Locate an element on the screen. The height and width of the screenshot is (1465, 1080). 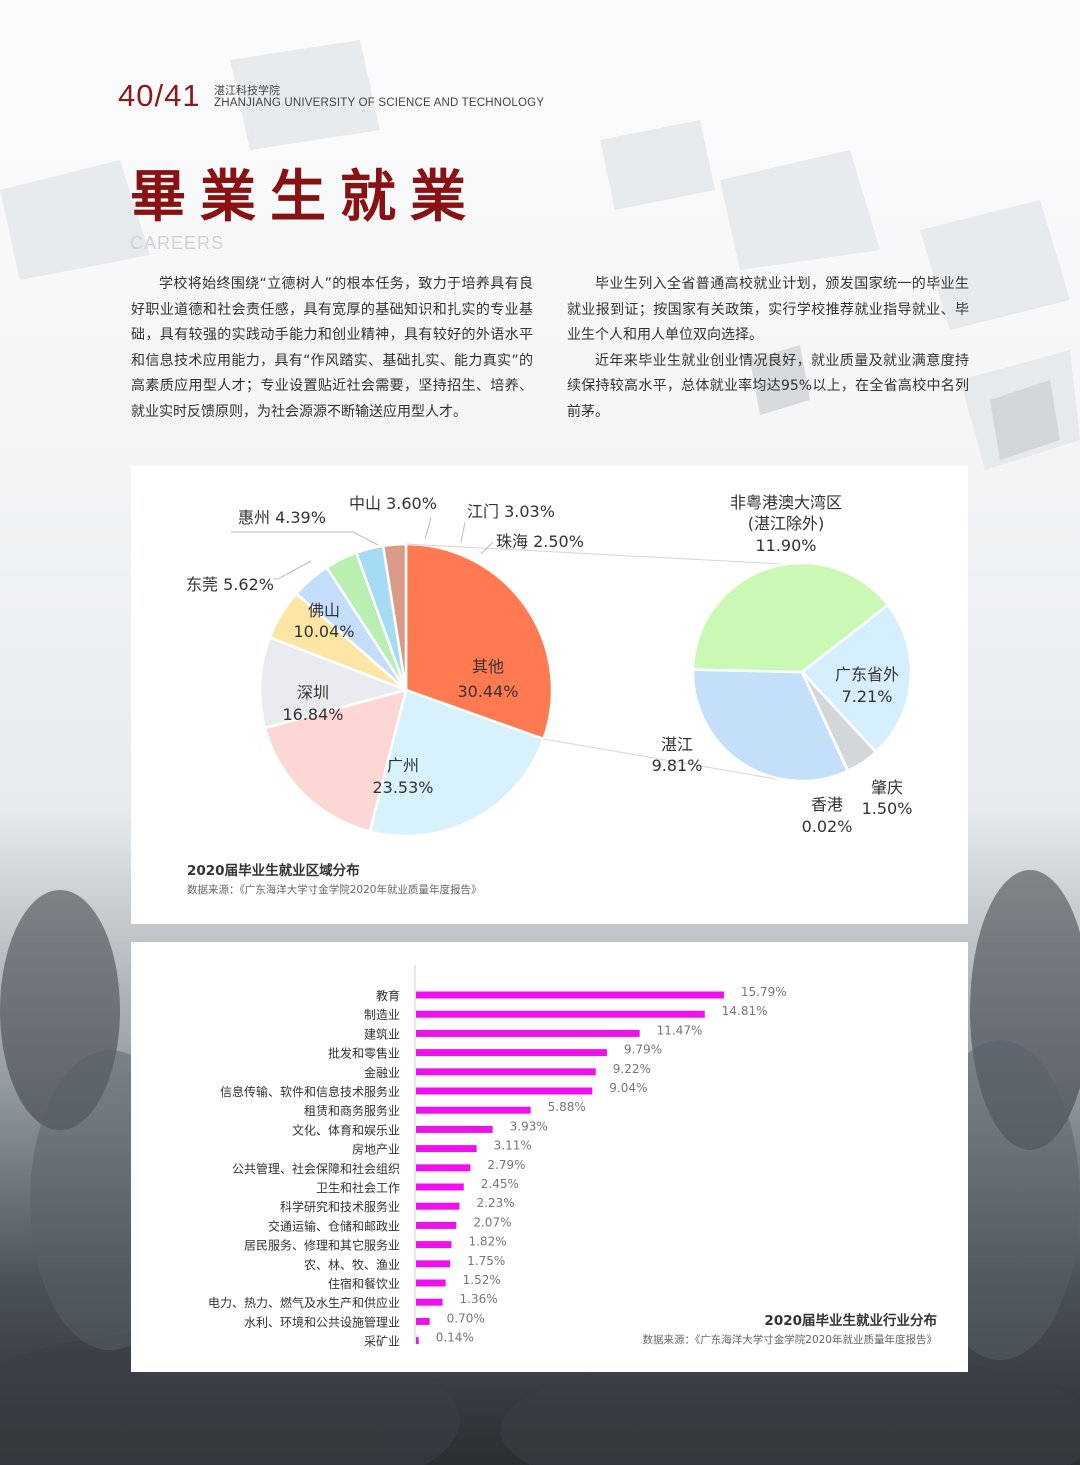
category-label: 教育 is located at coordinates (388, 995).